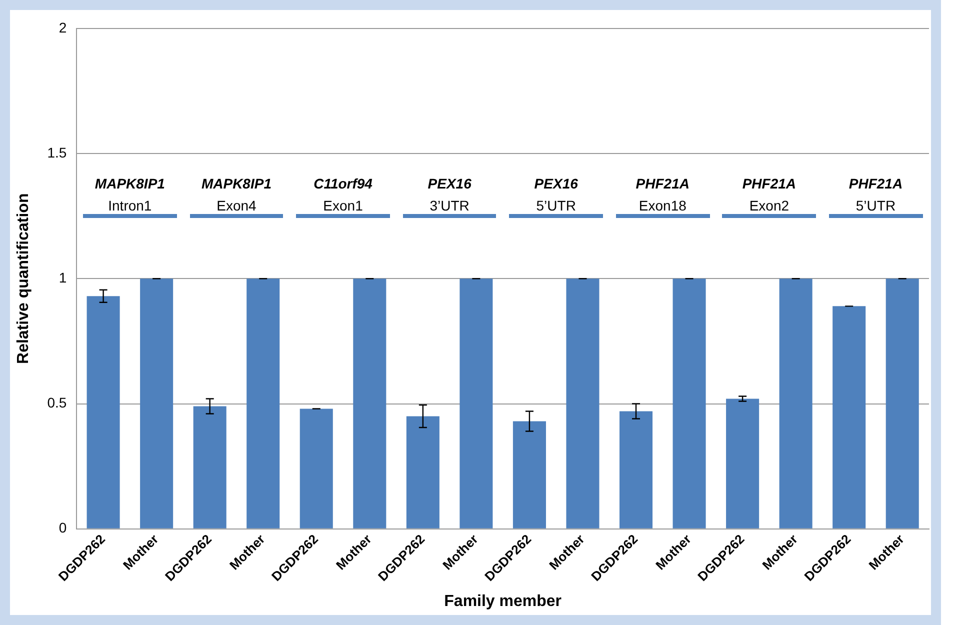 Image resolution: width=961 pixels, height=625 pixels. I want to click on annotation: PHF21A Exon2, so click(769, 195).